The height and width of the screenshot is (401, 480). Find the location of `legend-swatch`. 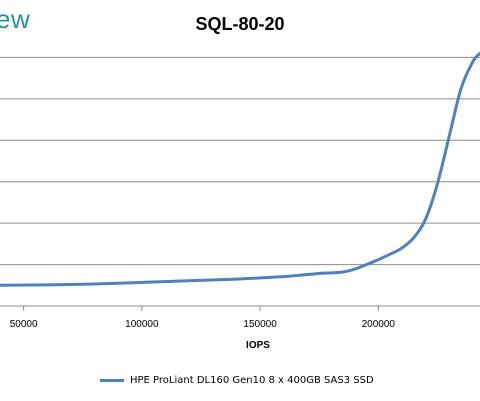

legend-swatch is located at coordinates (112, 380).